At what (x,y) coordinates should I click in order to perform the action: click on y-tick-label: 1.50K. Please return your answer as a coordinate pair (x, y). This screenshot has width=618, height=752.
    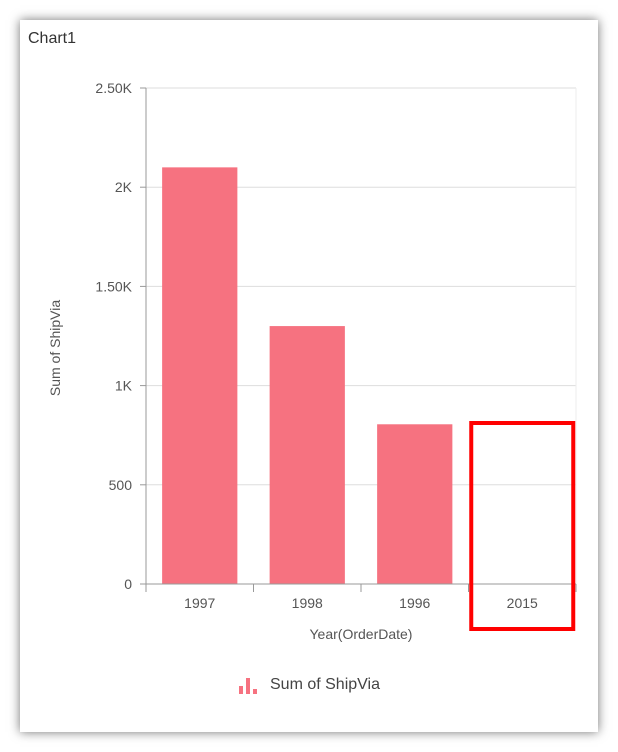
    Looking at the image, I should click on (113, 286).